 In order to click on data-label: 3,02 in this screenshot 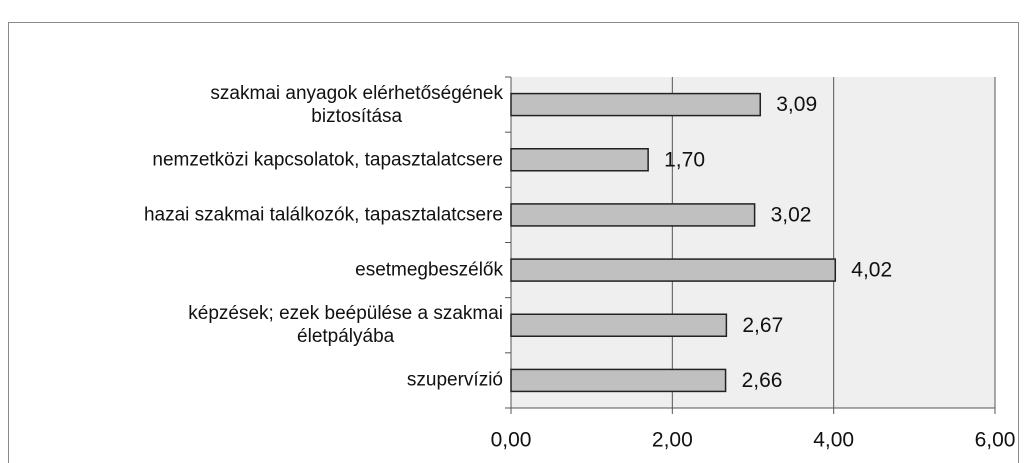, I will do `click(791, 214)`.